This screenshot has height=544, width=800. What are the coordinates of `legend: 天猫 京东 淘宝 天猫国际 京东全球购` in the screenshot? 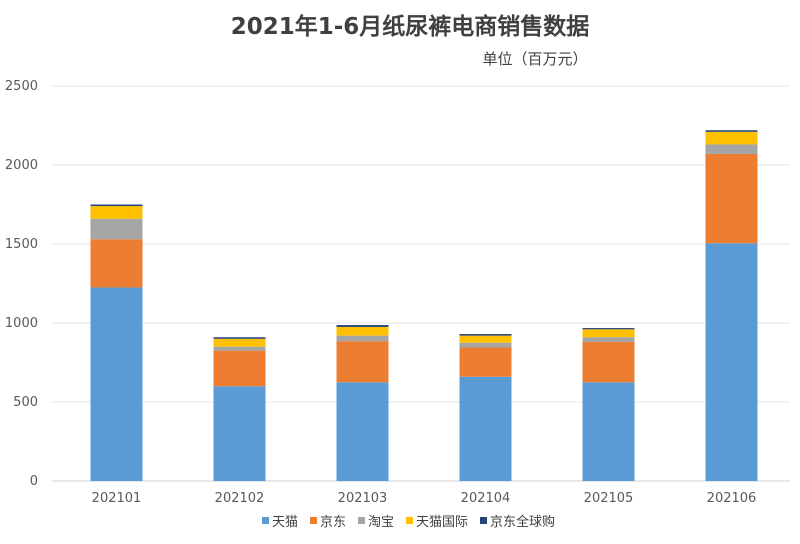 It's located at (408, 522).